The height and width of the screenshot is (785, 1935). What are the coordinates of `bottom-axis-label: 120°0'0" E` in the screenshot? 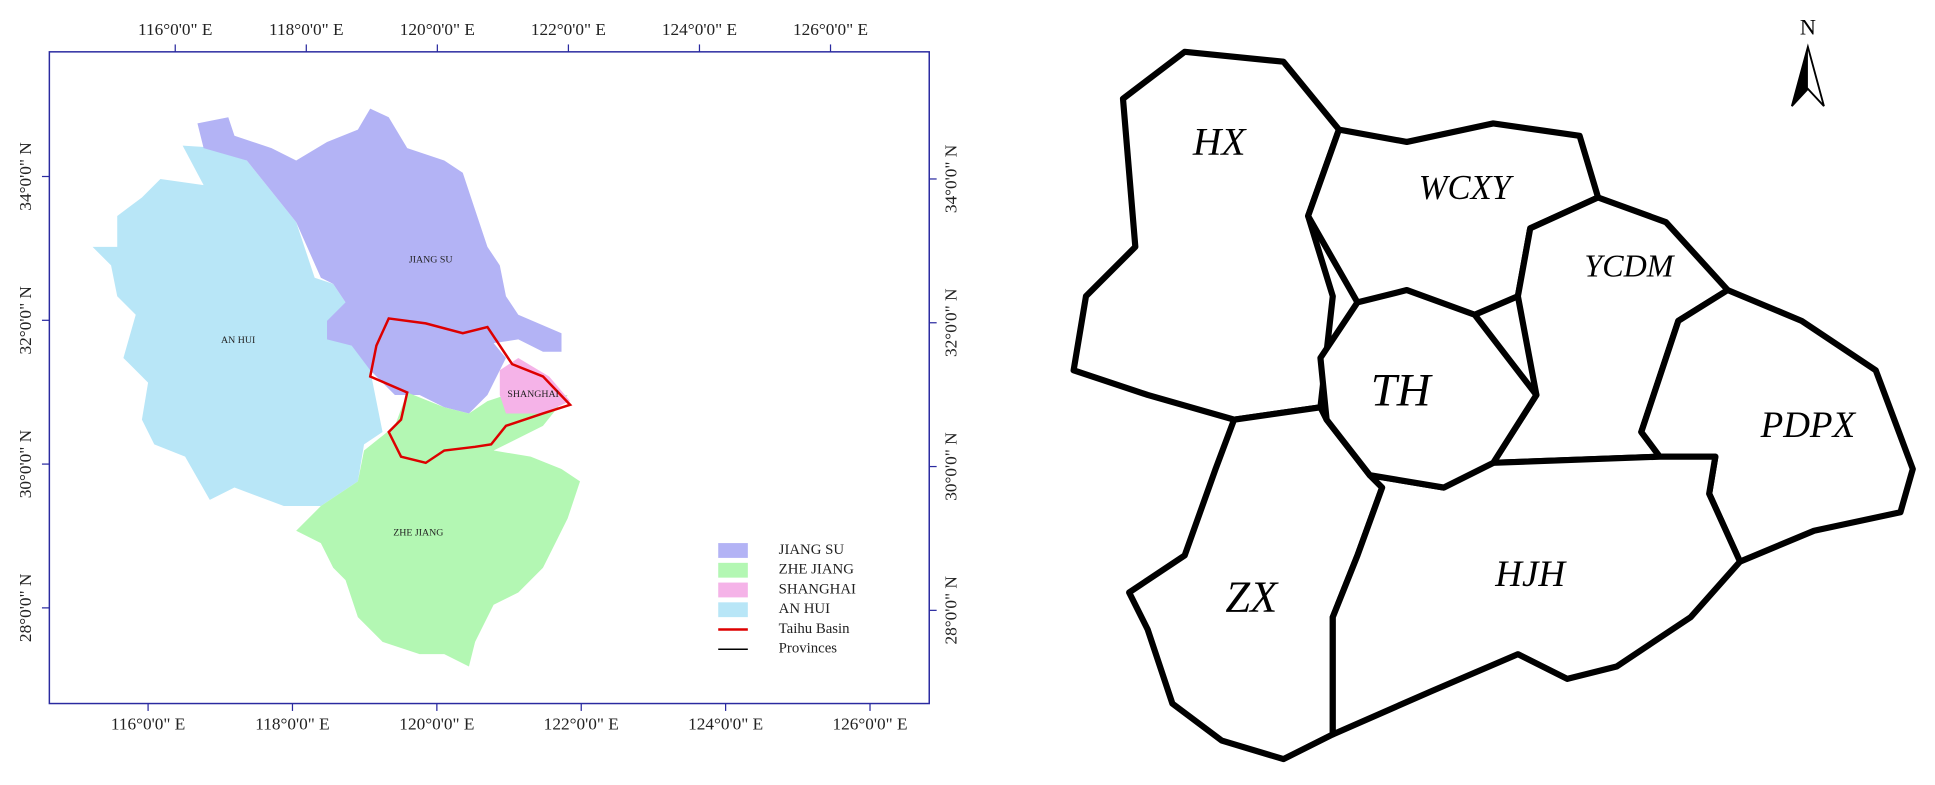 It's located at (436, 724).